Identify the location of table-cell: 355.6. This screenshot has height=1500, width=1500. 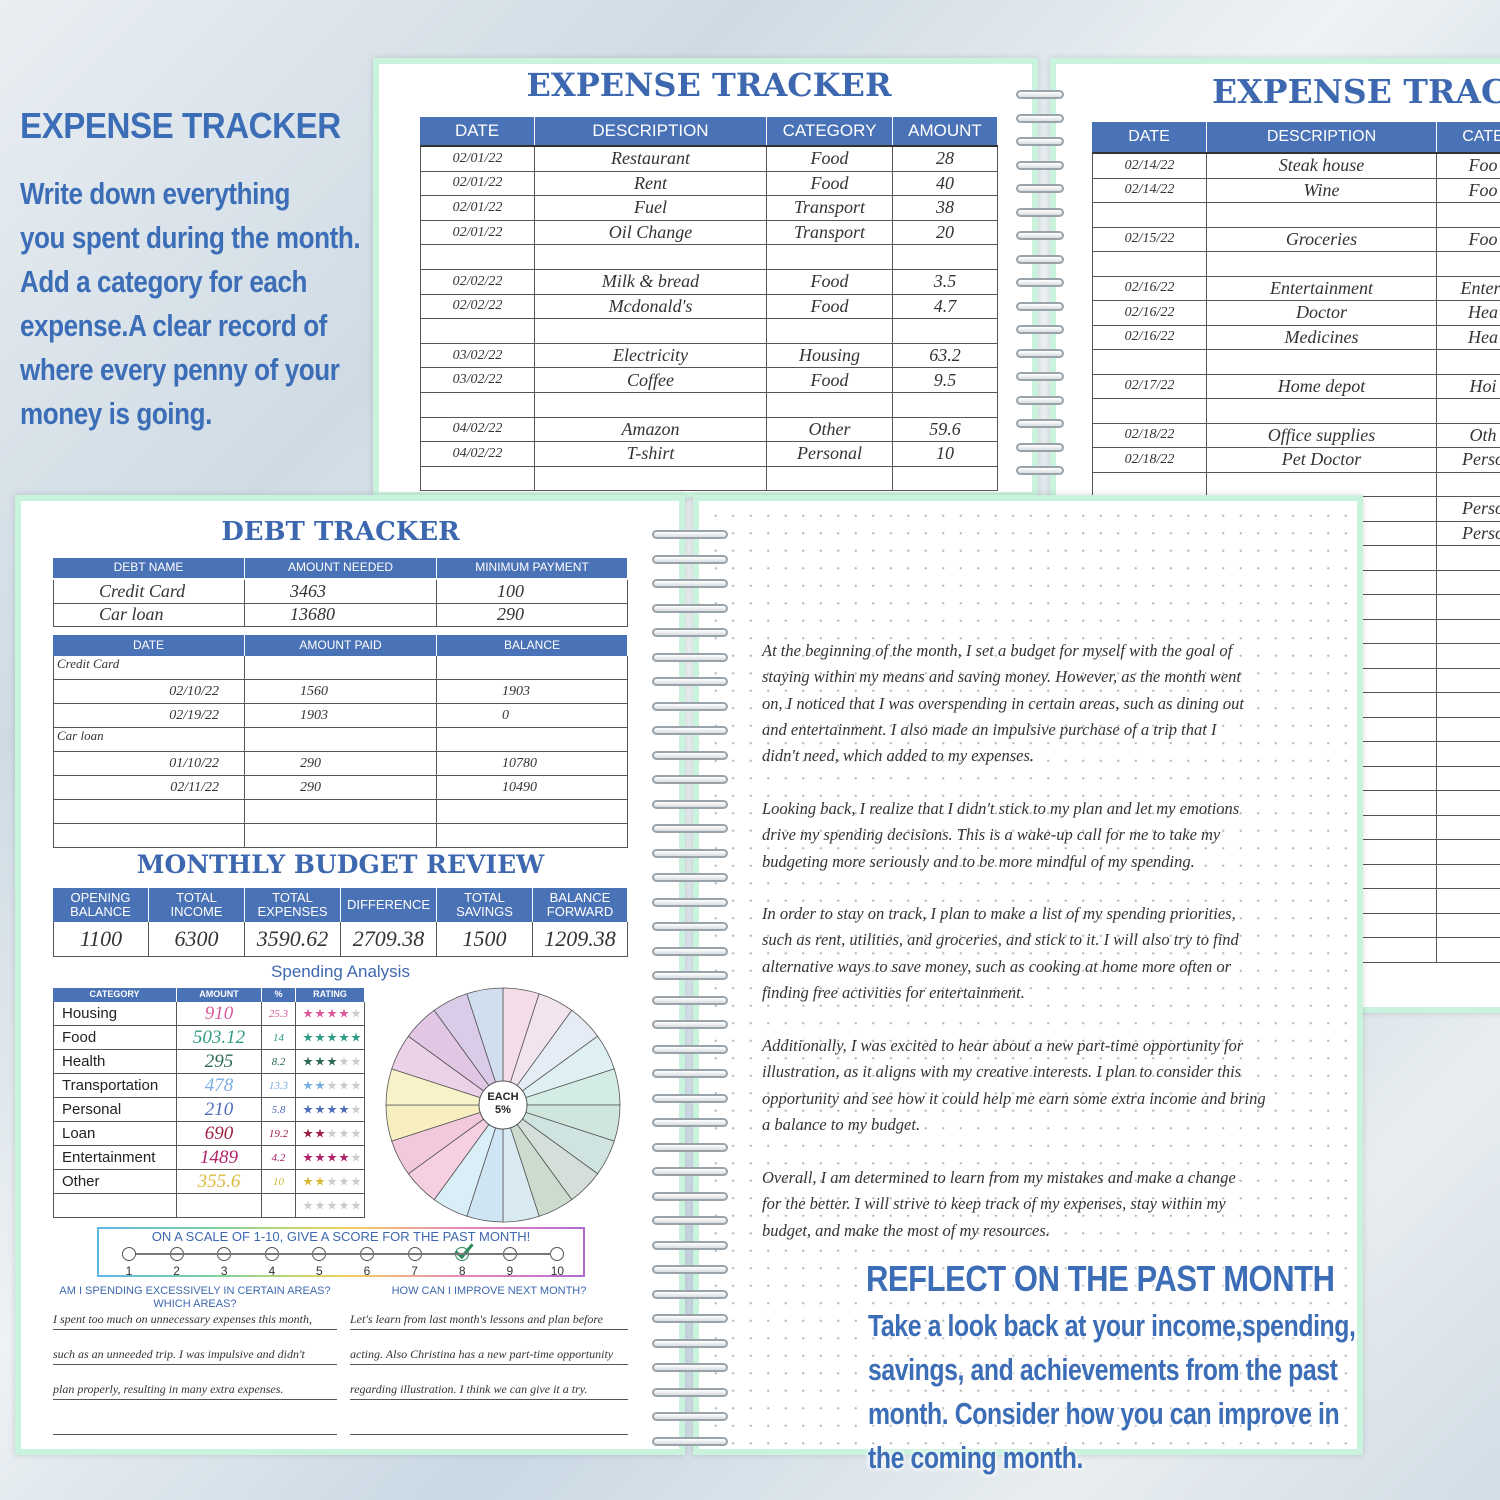
(219, 1182).